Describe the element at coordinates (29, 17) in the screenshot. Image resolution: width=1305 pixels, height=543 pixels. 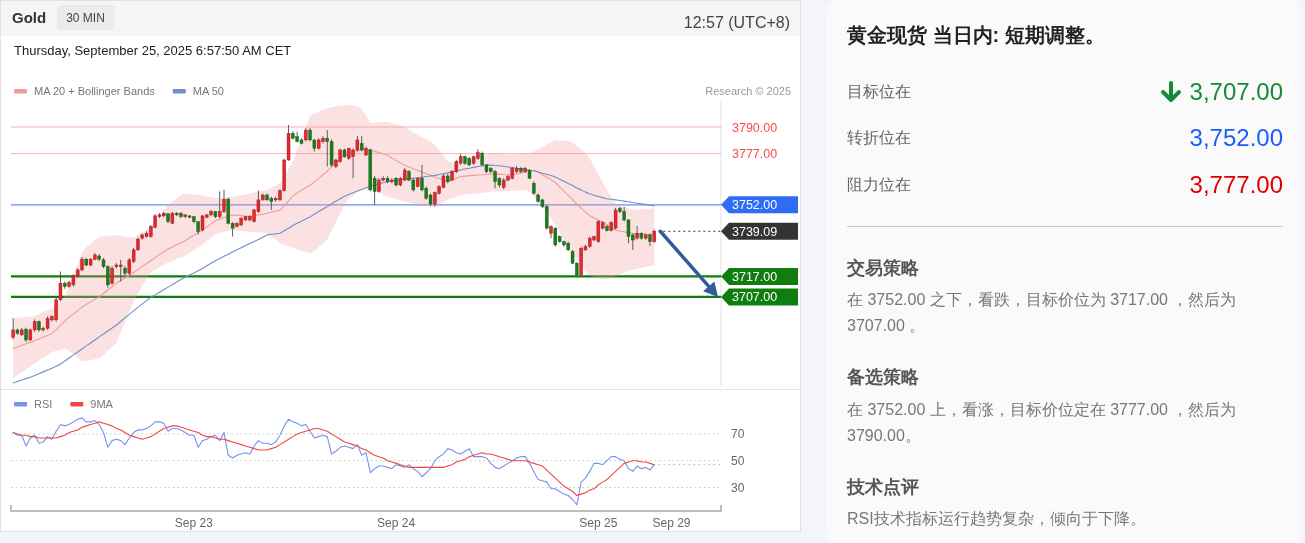
I see `chart-title: Gold` at that location.